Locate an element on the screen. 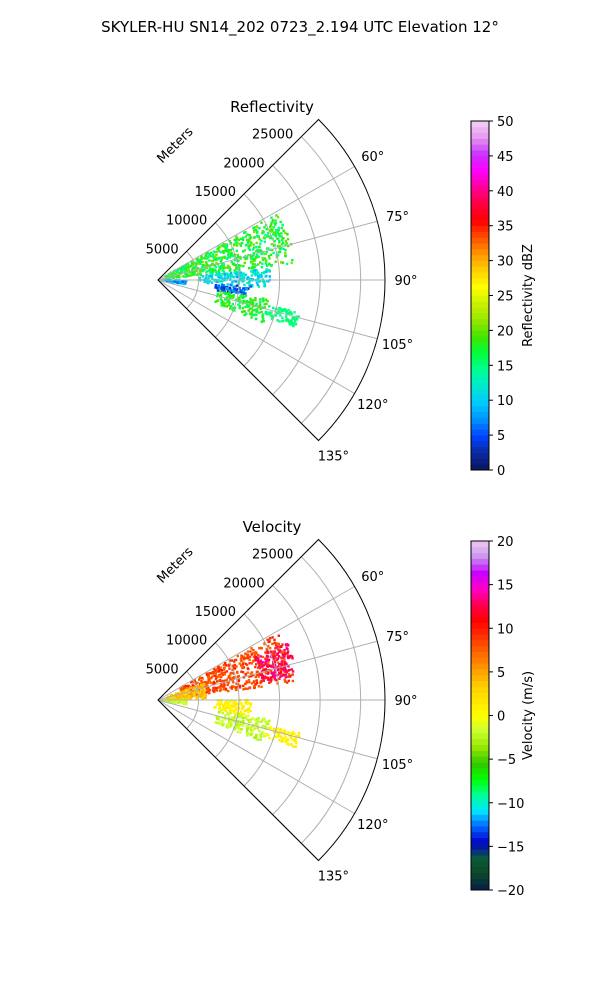 This screenshot has width=600, height=1000. colorbar-tick-label: −20 is located at coordinates (510, 891).